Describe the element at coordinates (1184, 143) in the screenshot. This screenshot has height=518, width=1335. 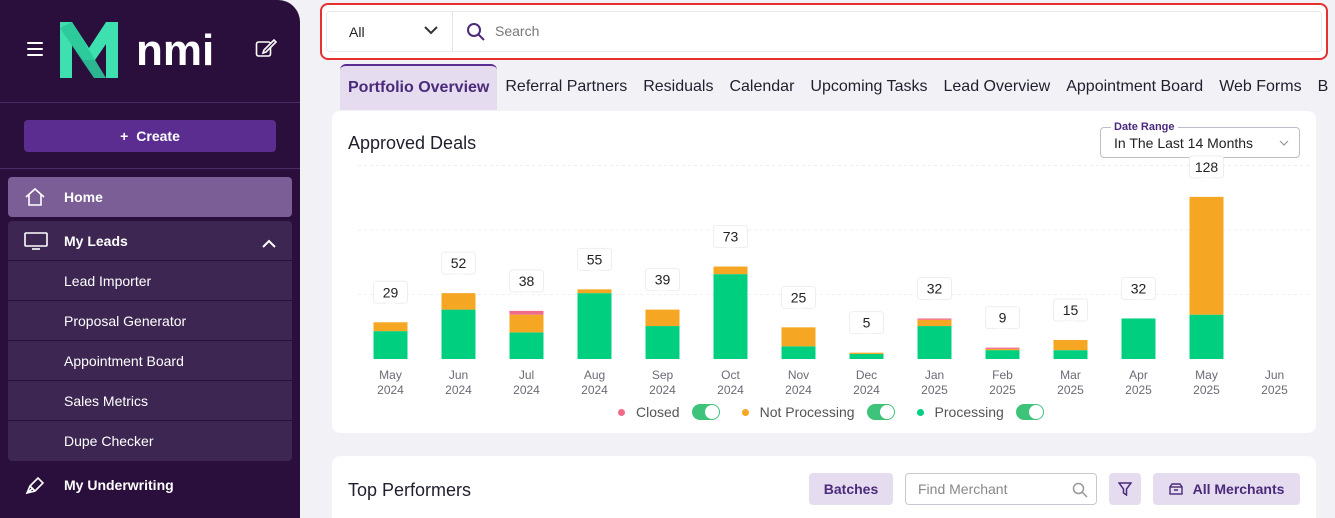
I see `date-range-value: In The Last 14 Months` at that location.